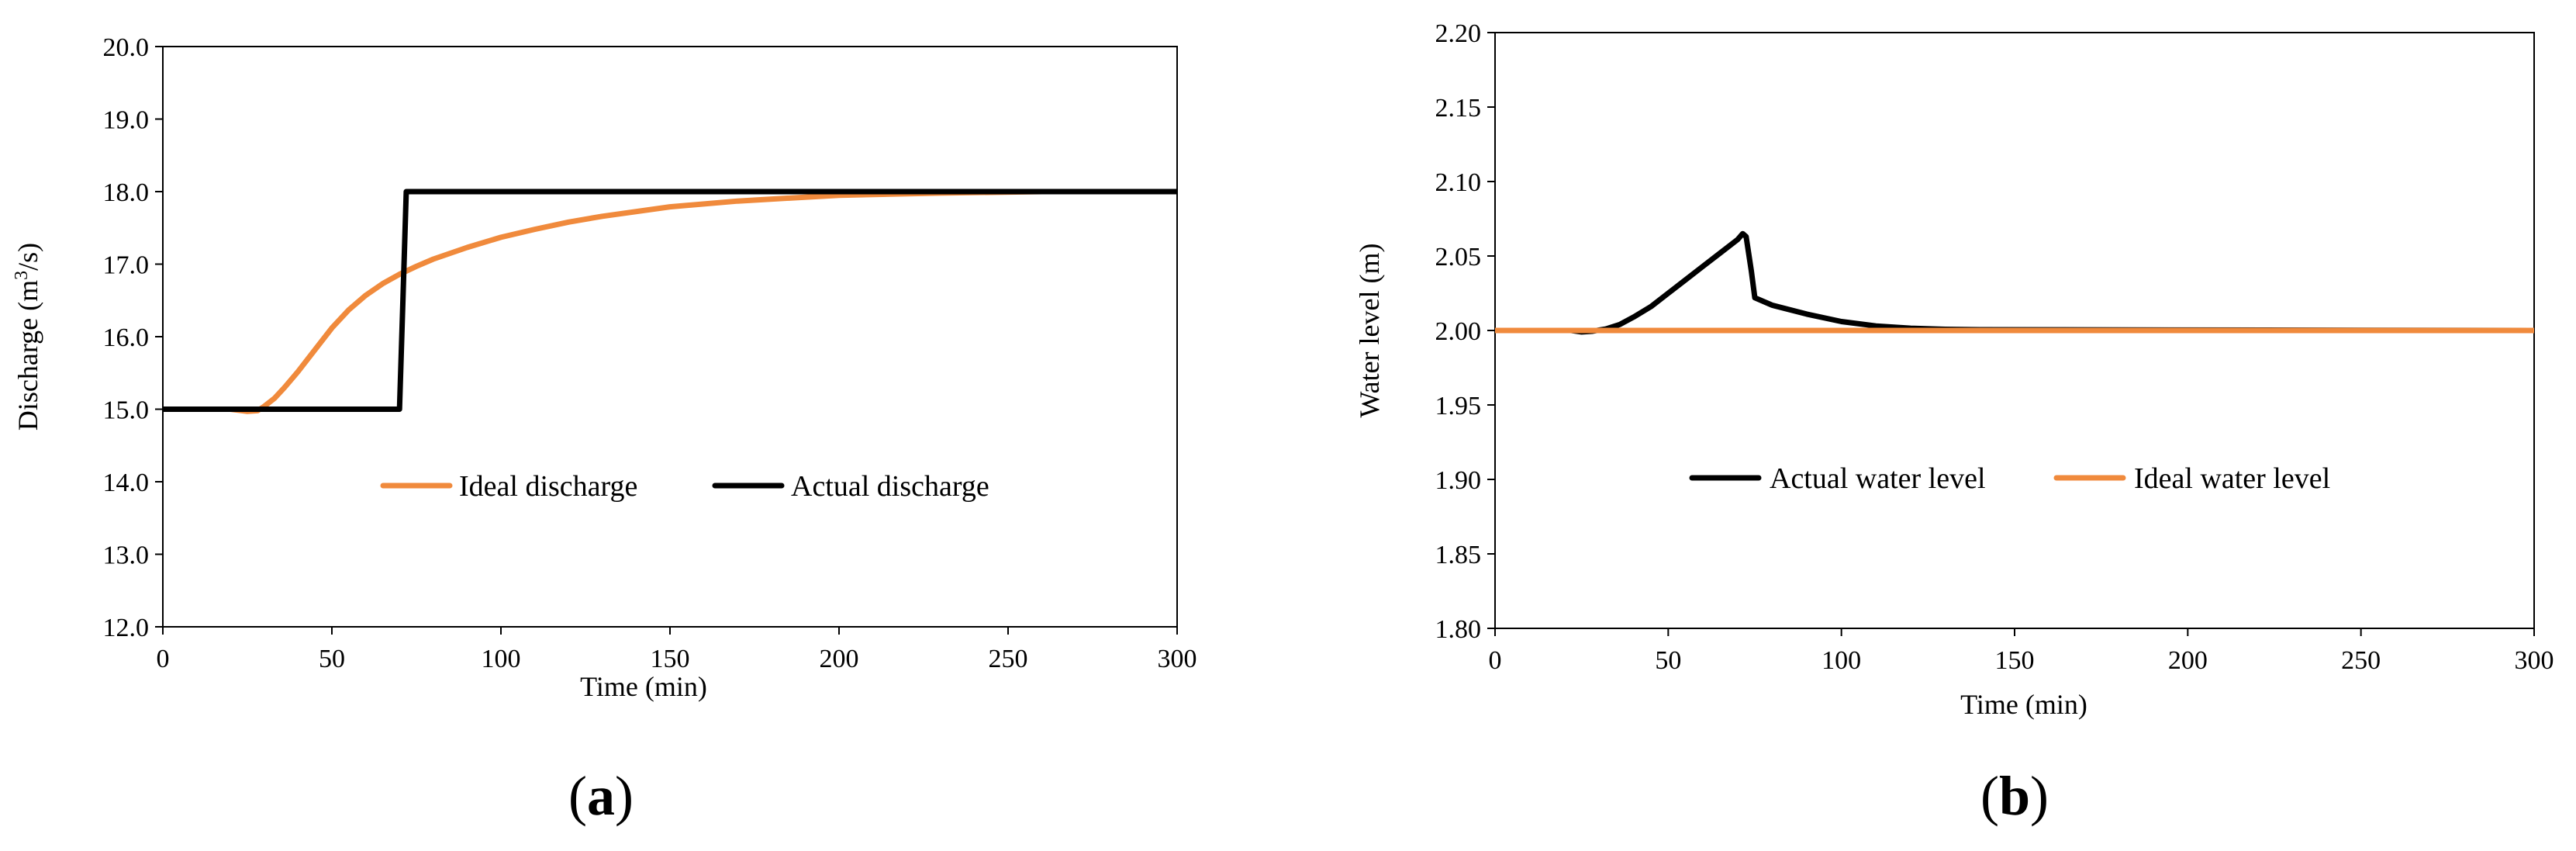 Image resolution: width=2576 pixels, height=851 pixels. What do you see at coordinates (1459, 406) in the screenshot?
I see `y-tick-label: 1.95` at bounding box center [1459, 406].